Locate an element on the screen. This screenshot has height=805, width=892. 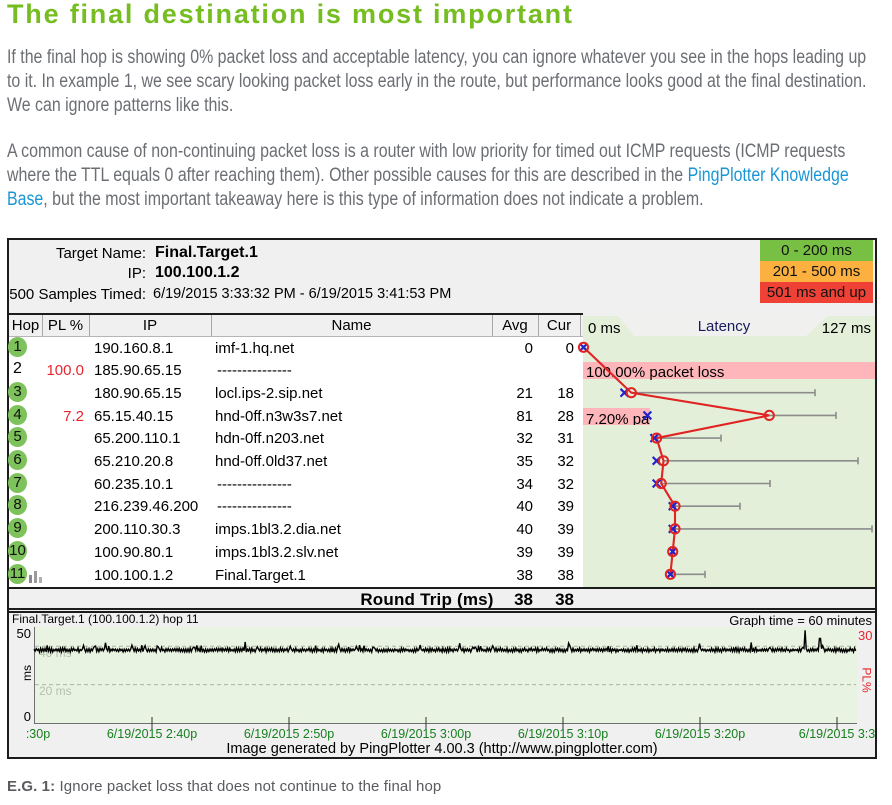
svg-text: :30p is located at coordinates (38, 734).